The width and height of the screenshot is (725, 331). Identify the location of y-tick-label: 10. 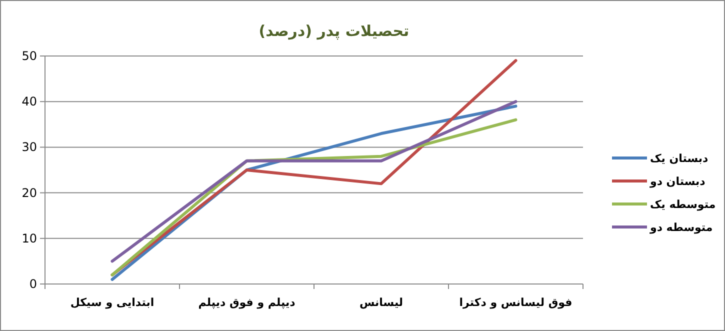
(29, 238).